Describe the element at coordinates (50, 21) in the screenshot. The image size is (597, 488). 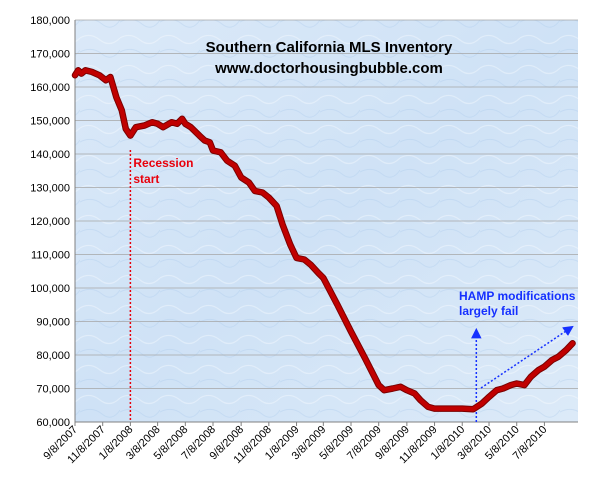
I see `y-tick-label: 180,000` at that location.